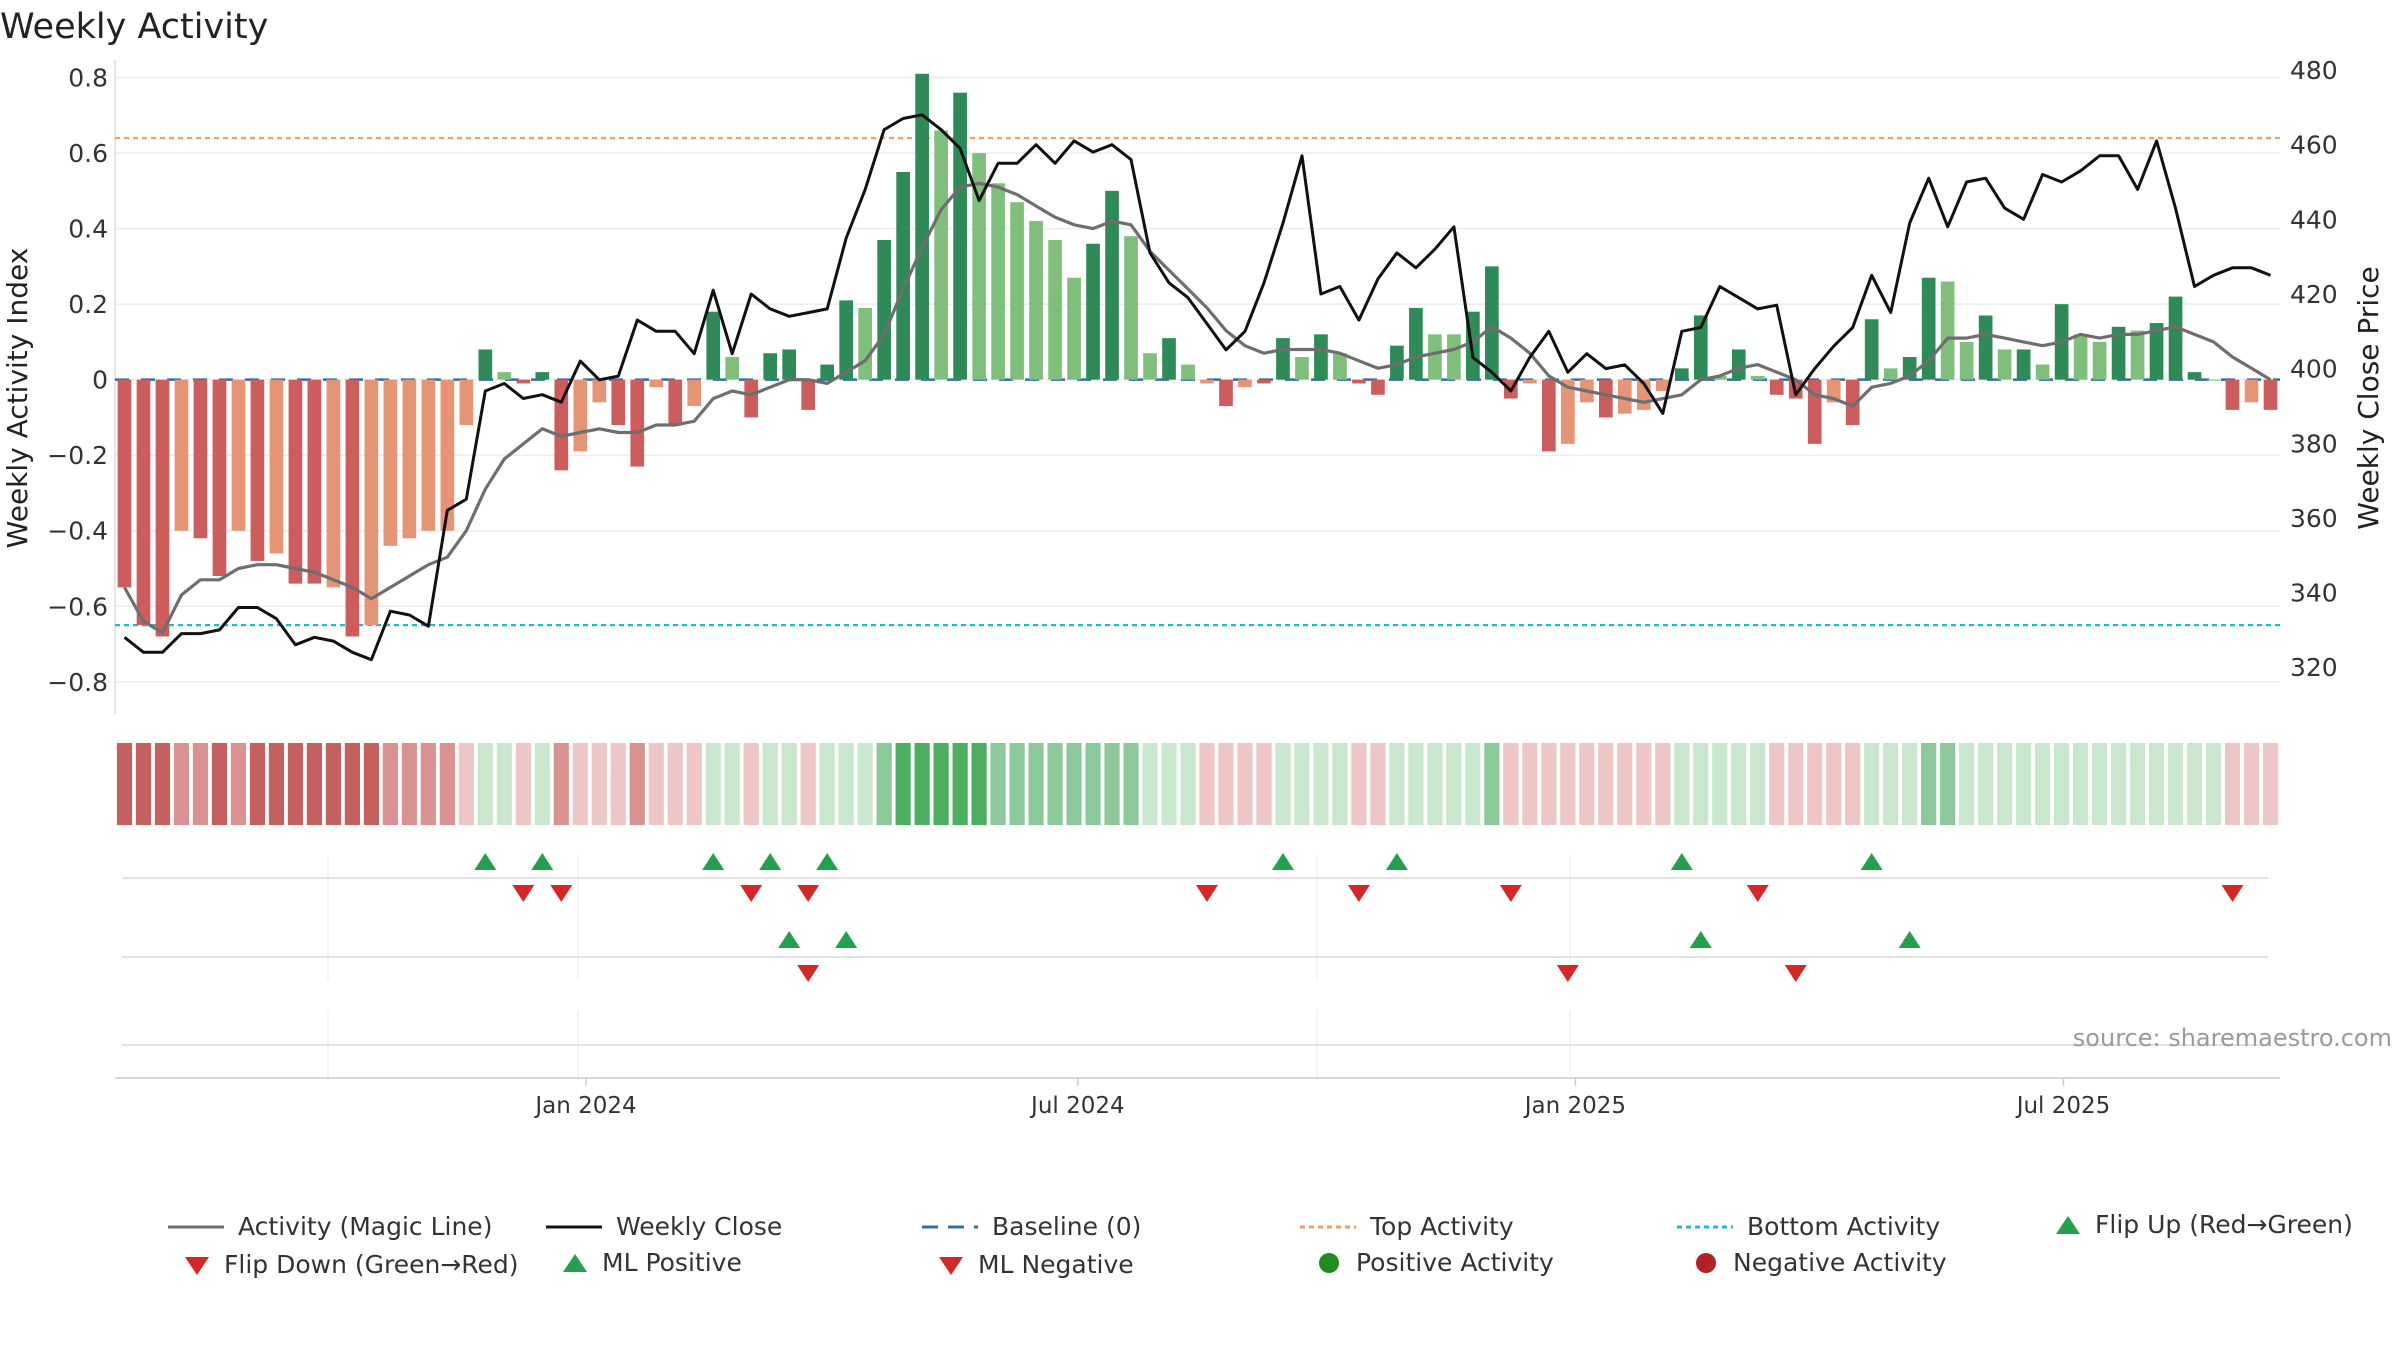  Describe the element at coordinates (2314, 369) in the screenshot. I see `y2-tick-labels: 480 460 440 420 400 380 360 340 320` at that location.